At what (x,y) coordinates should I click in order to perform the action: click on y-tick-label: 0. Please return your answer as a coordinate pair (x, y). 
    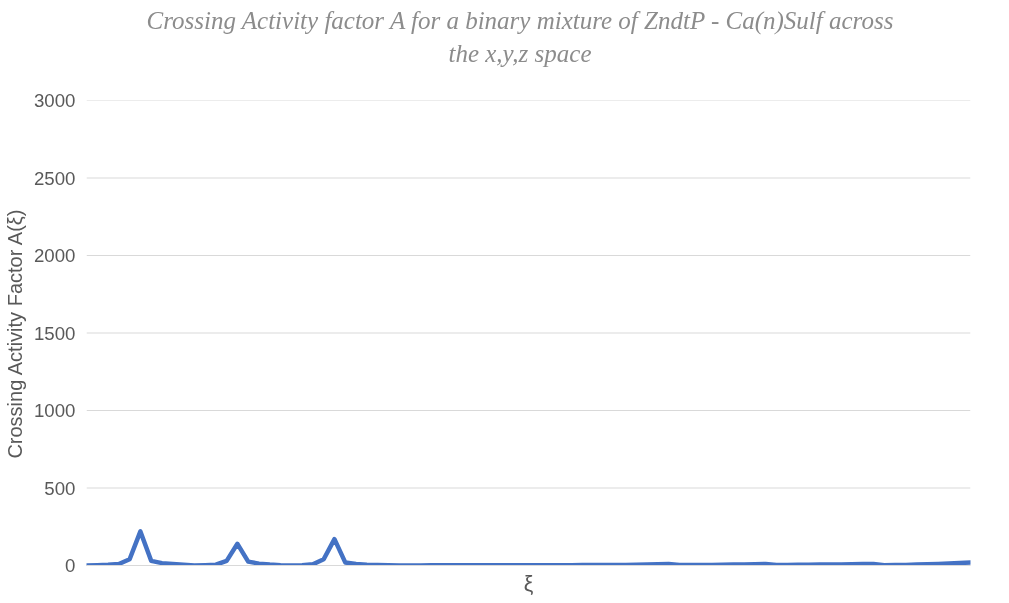
    Looking at the image, I should click on (70, 565).